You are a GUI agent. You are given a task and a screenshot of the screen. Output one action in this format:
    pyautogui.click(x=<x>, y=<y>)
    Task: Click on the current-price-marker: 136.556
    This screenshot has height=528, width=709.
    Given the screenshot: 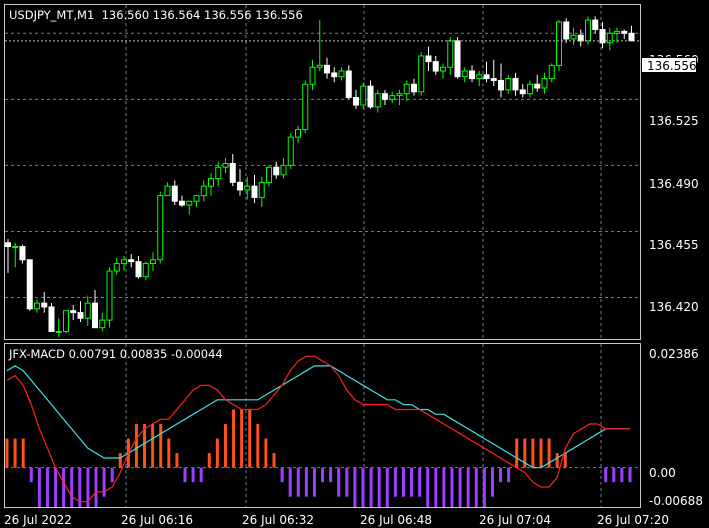 What is the action you would take?
    pyautogui.click(x=669, y=65)
    